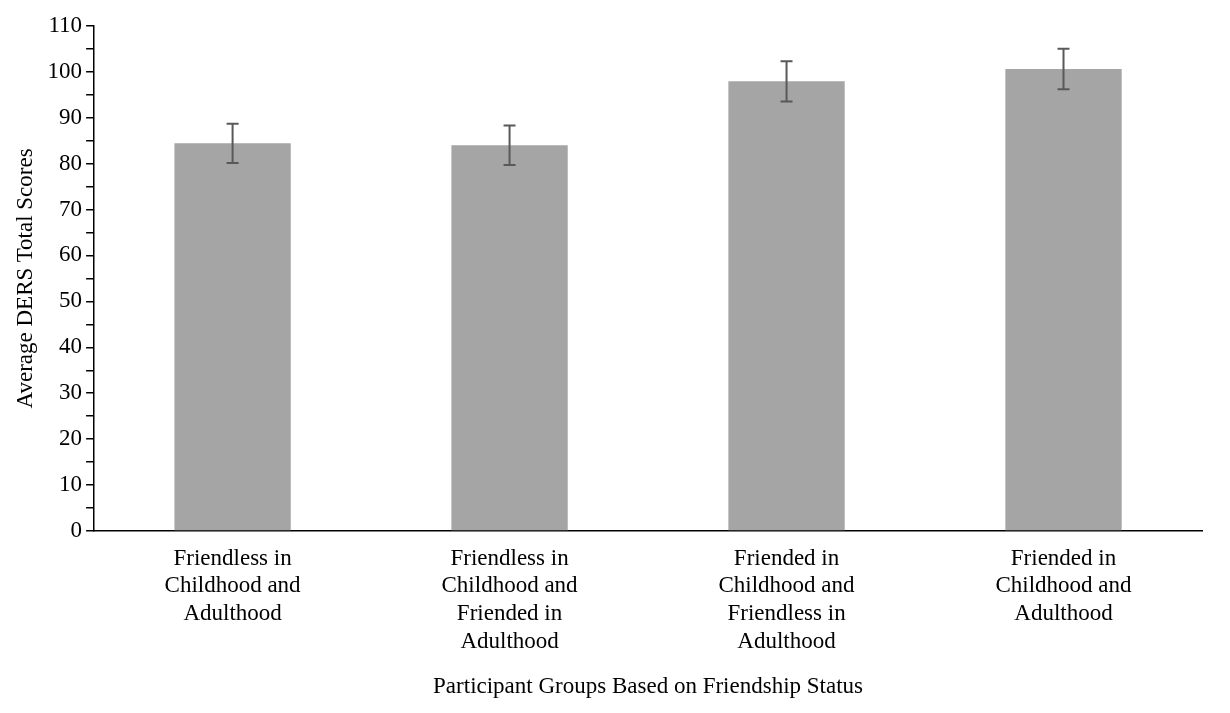 This screenshot has width=1230, height=713. What do you see at coordinates (71, 162) in the screenshot?
I see `y-tick-label: 80` at bounding box center [71, 162].